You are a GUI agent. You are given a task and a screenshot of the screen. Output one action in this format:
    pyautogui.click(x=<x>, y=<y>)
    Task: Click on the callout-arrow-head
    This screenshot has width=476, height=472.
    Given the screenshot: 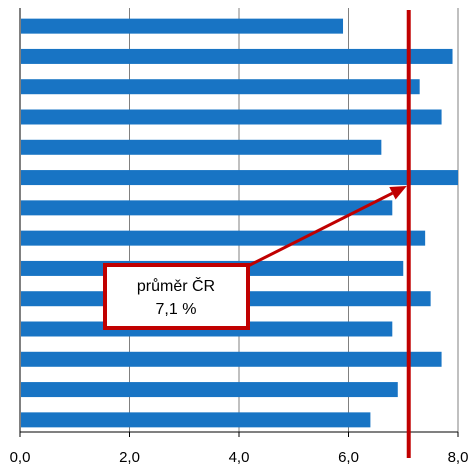 What is the action you would take?
    pyautogui.click(x=398, y=193)
    